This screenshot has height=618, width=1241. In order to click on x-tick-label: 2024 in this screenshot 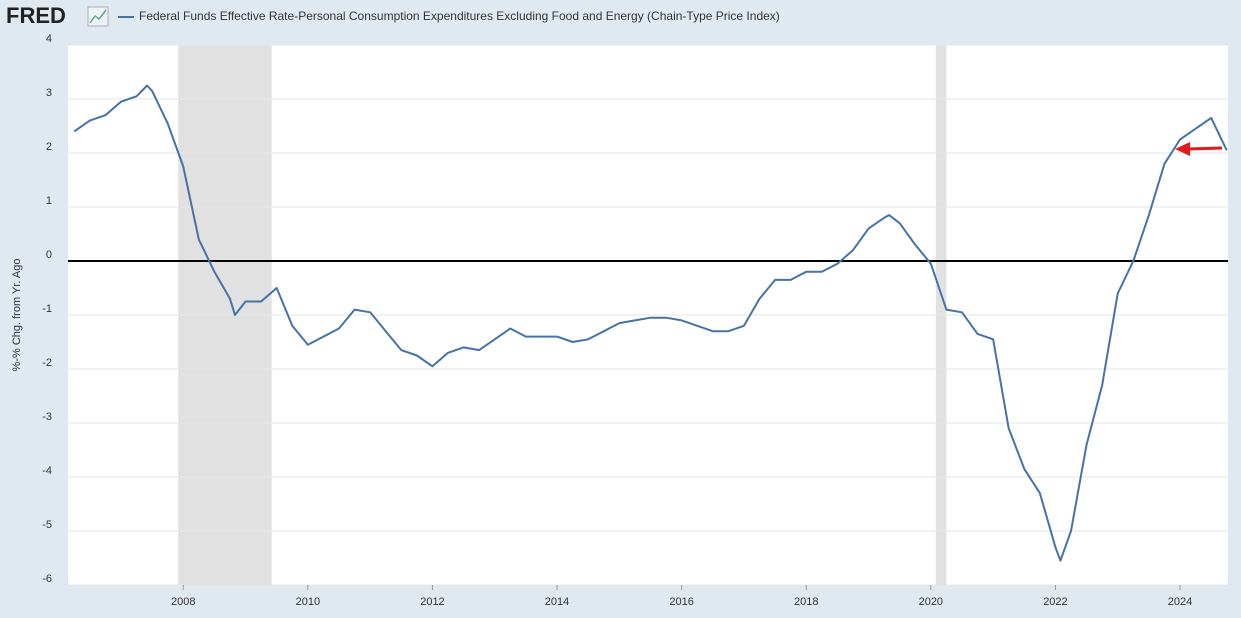, I will do `click(1180, 602)`.